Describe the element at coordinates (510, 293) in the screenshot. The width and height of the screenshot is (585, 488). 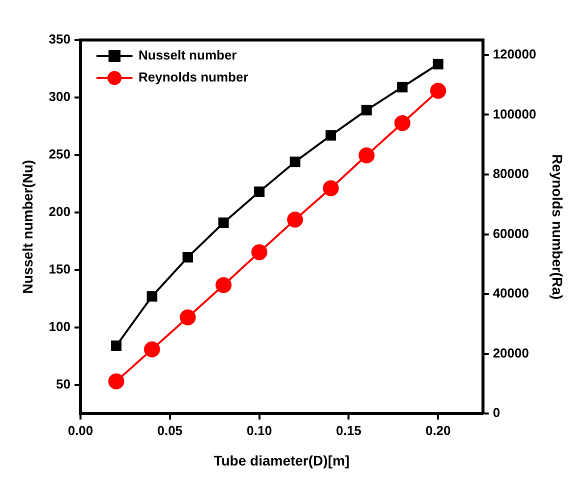
I see `y2-tick-label: 40000` at that location.